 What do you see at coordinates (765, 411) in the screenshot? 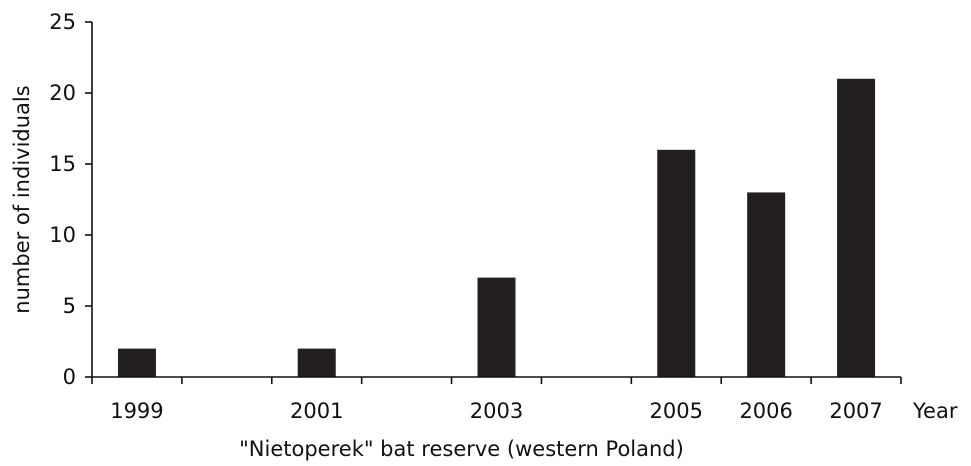
I see `x-tick-label: 2006` at bounding box center [765, 411].